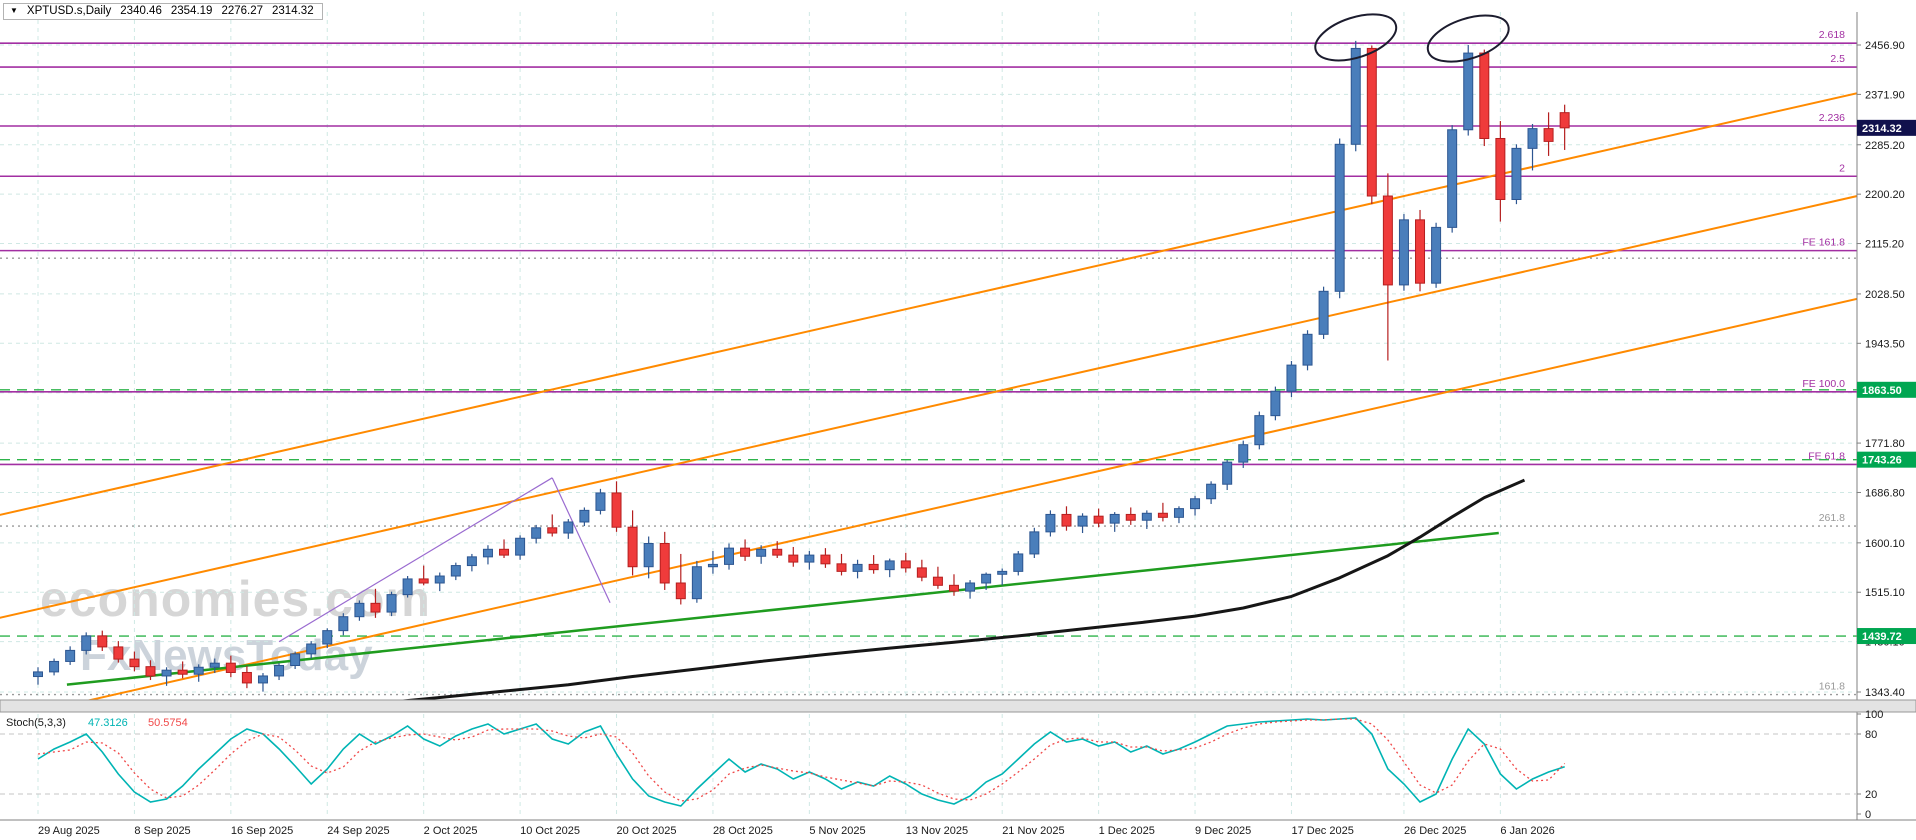  What do you see at coordinates (108, 723) in the screenshot?
I see `indicator-main-value: 47.3126` at bounding box center [108, 723].